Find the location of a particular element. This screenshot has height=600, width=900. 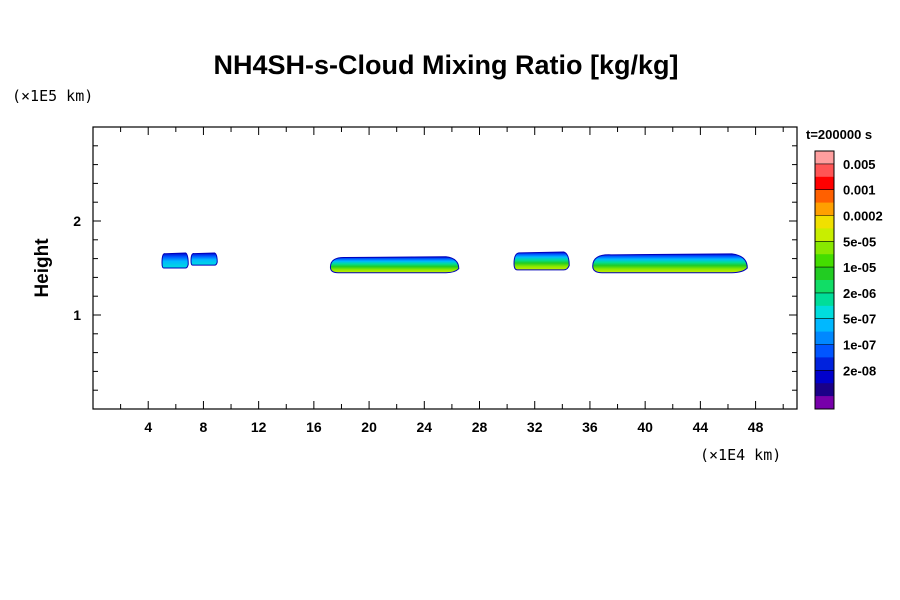

x-tick-label: 4 is located at coordinates (148, 427).